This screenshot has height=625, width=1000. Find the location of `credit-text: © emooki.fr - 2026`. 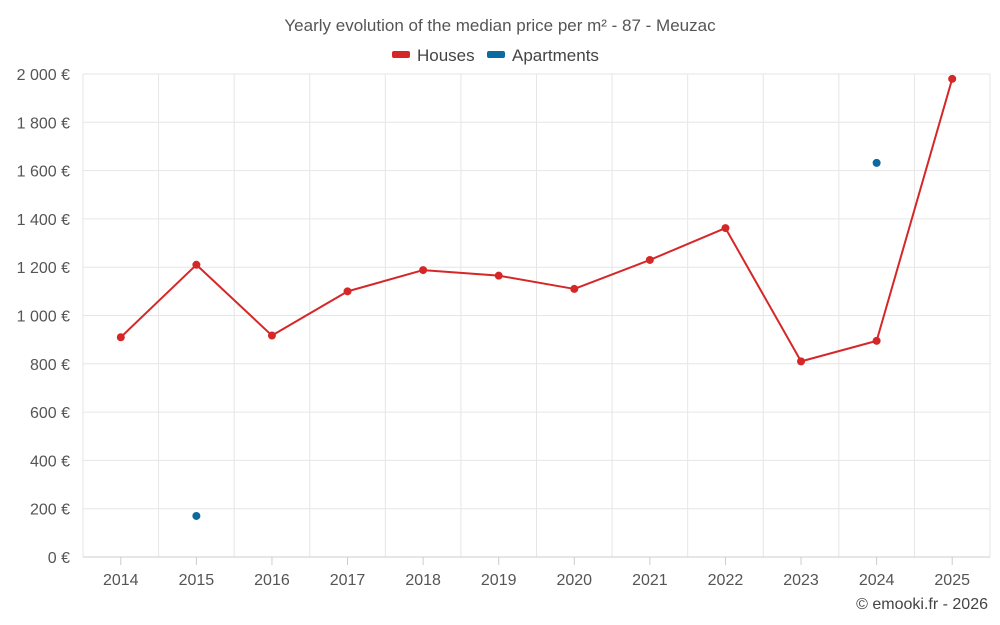

credit-text: © emooki.fr - 2026 is located at coordinates (922, 604).